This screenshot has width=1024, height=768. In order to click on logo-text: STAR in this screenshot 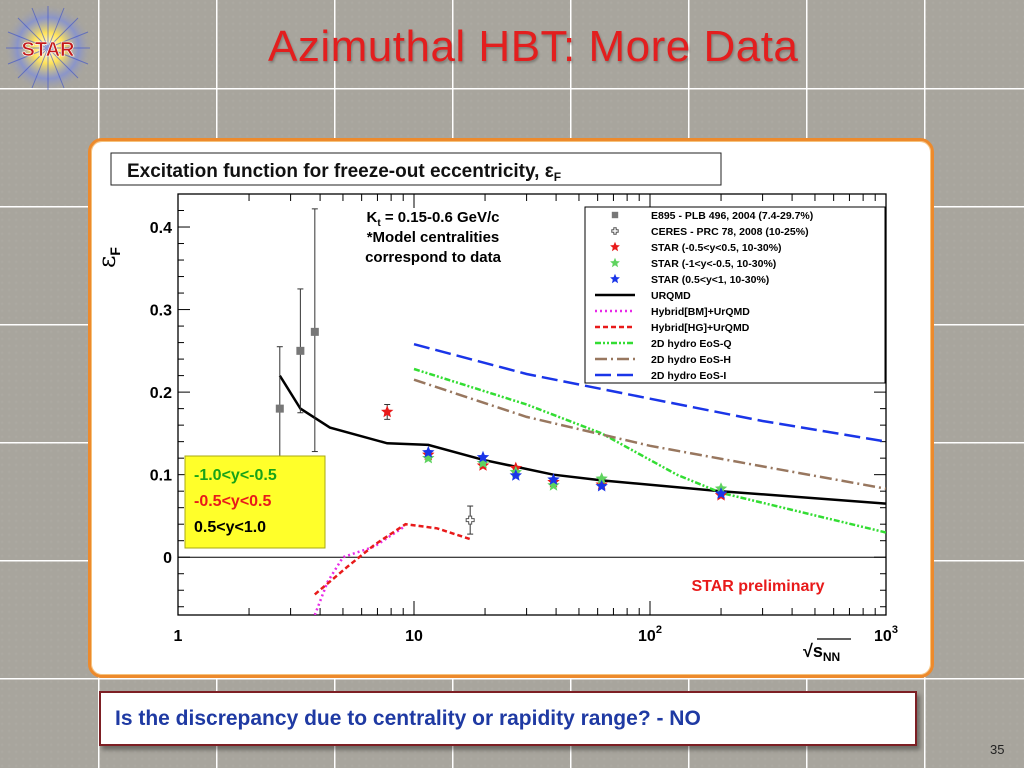, I will do `click(49, 50)`.